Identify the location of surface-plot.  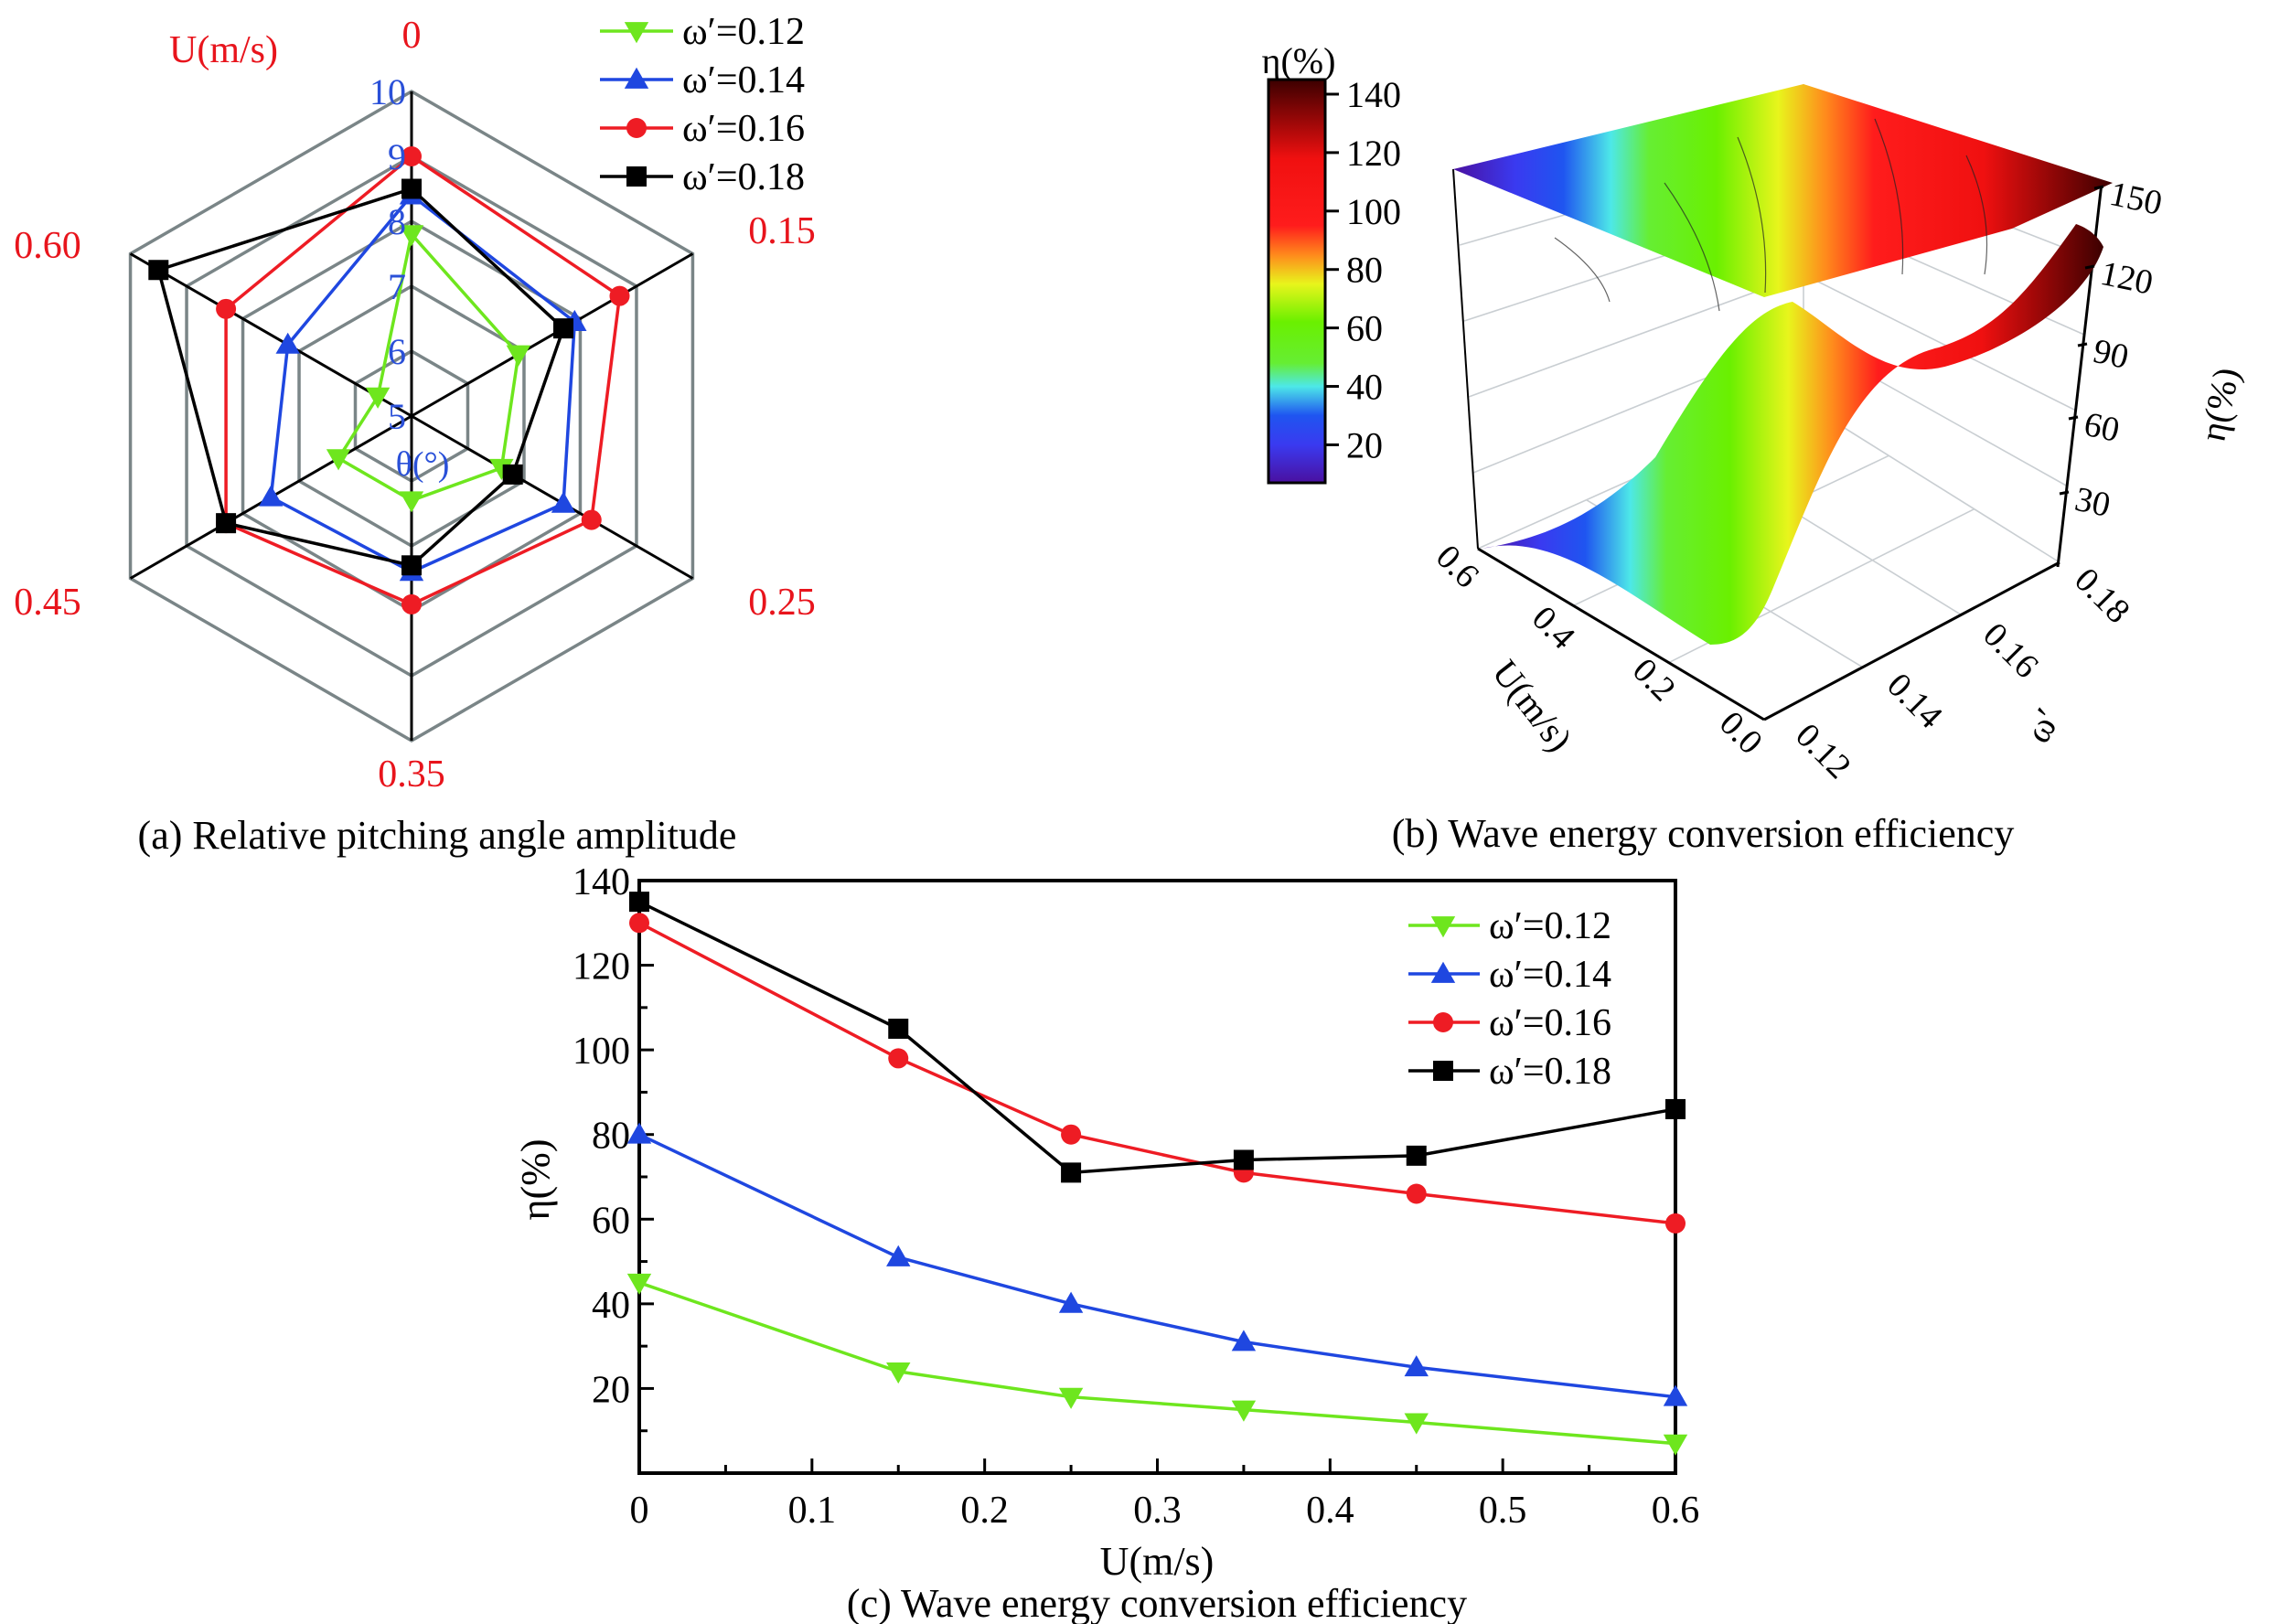
(1783, 364).